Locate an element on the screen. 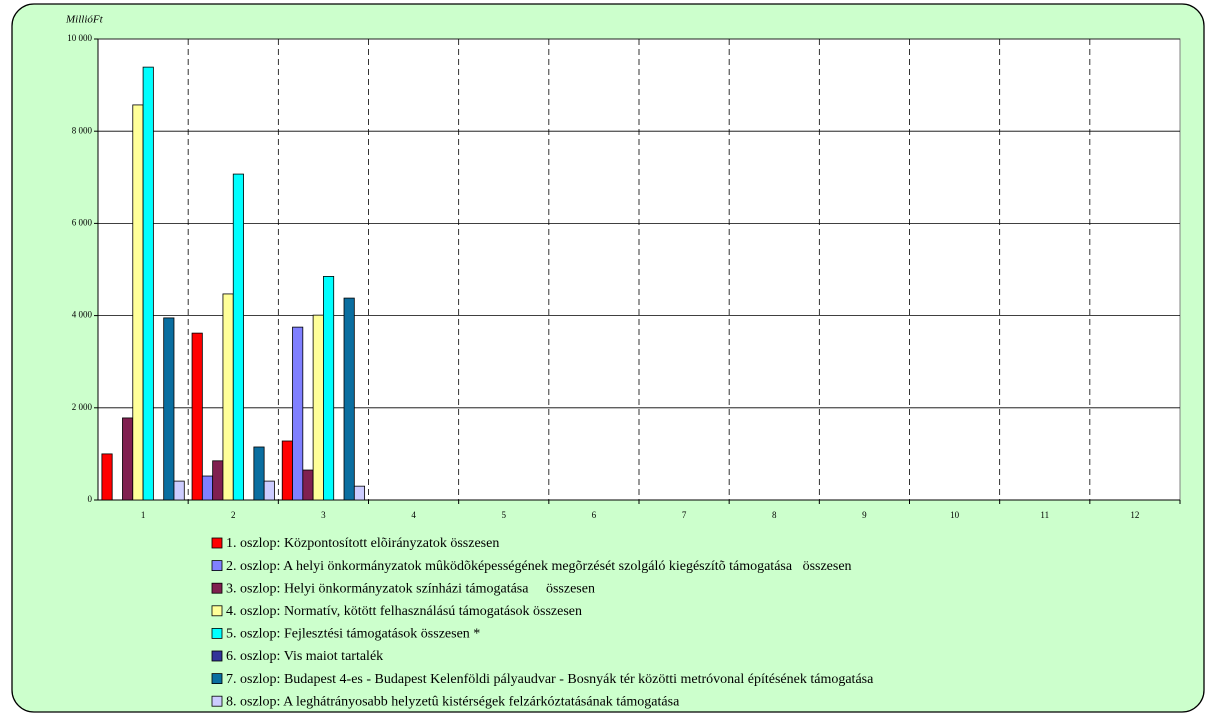 This screenshot has width=1206, height=719. legend-label: 6. oszlop: Vis maiot tartalék is located at coordinates (304, 656).